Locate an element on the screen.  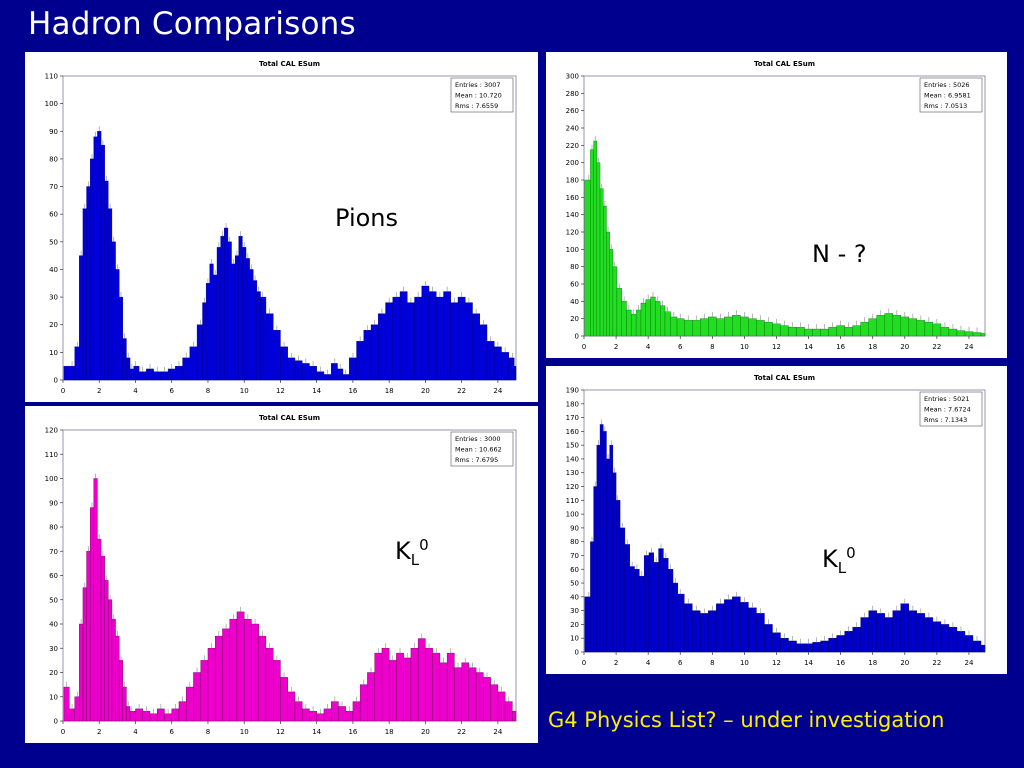
x-tick-label: 8 is located at coordinates (712, 663).